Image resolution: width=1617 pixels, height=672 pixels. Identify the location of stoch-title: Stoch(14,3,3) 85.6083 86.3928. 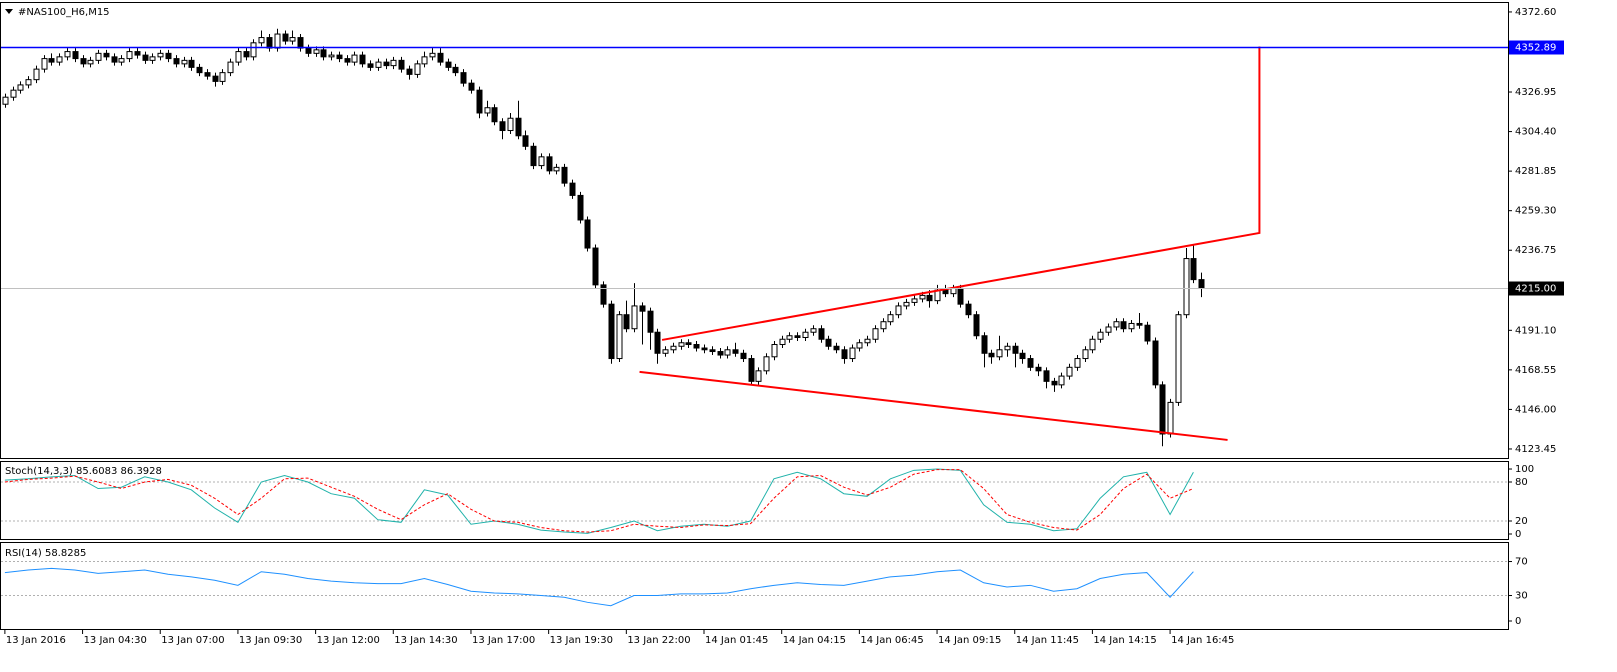
(83, 471).